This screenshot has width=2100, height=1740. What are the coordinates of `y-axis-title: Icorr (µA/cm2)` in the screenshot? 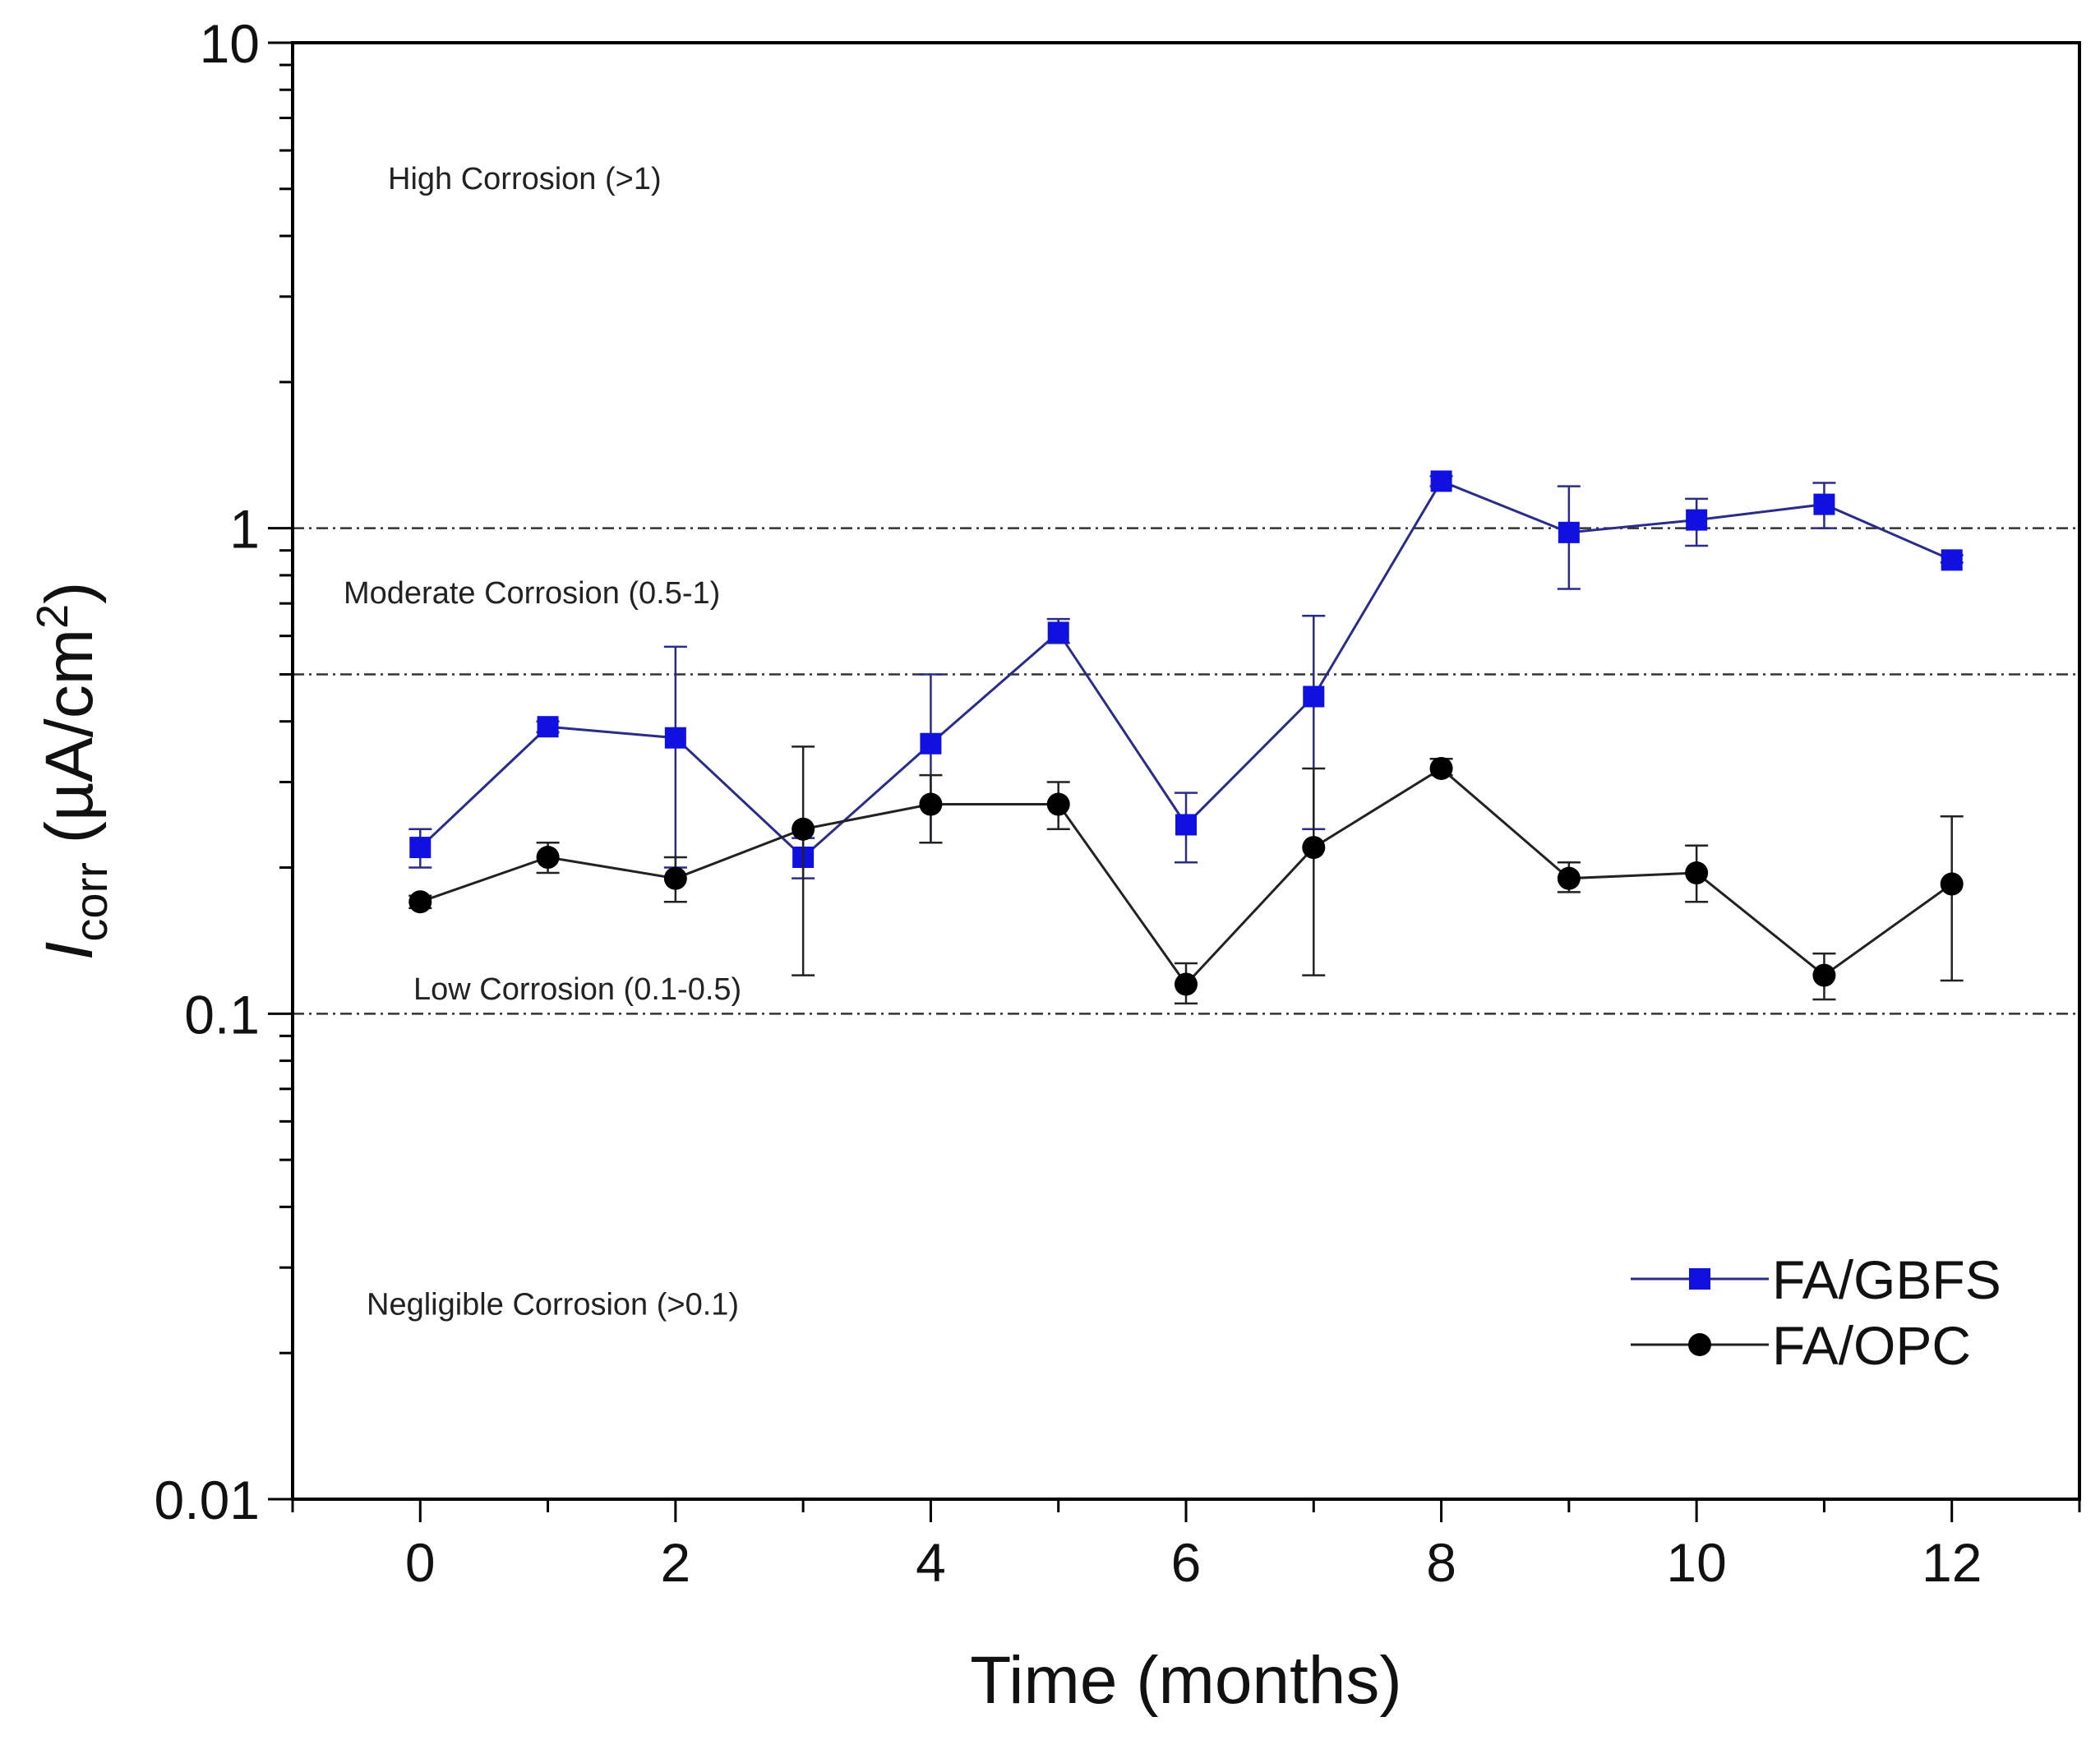 It's located at (72, 771).